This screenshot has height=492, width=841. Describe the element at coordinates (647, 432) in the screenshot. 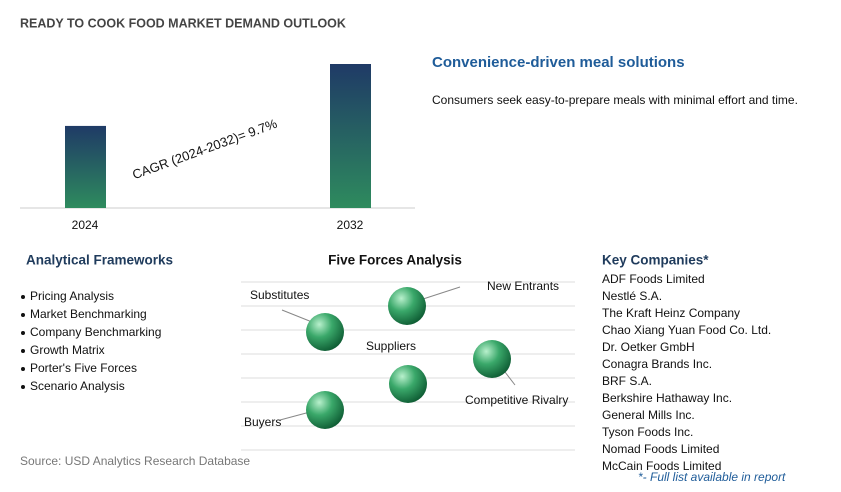

I see `company-item: Tyson Foods Inc.` at that location.